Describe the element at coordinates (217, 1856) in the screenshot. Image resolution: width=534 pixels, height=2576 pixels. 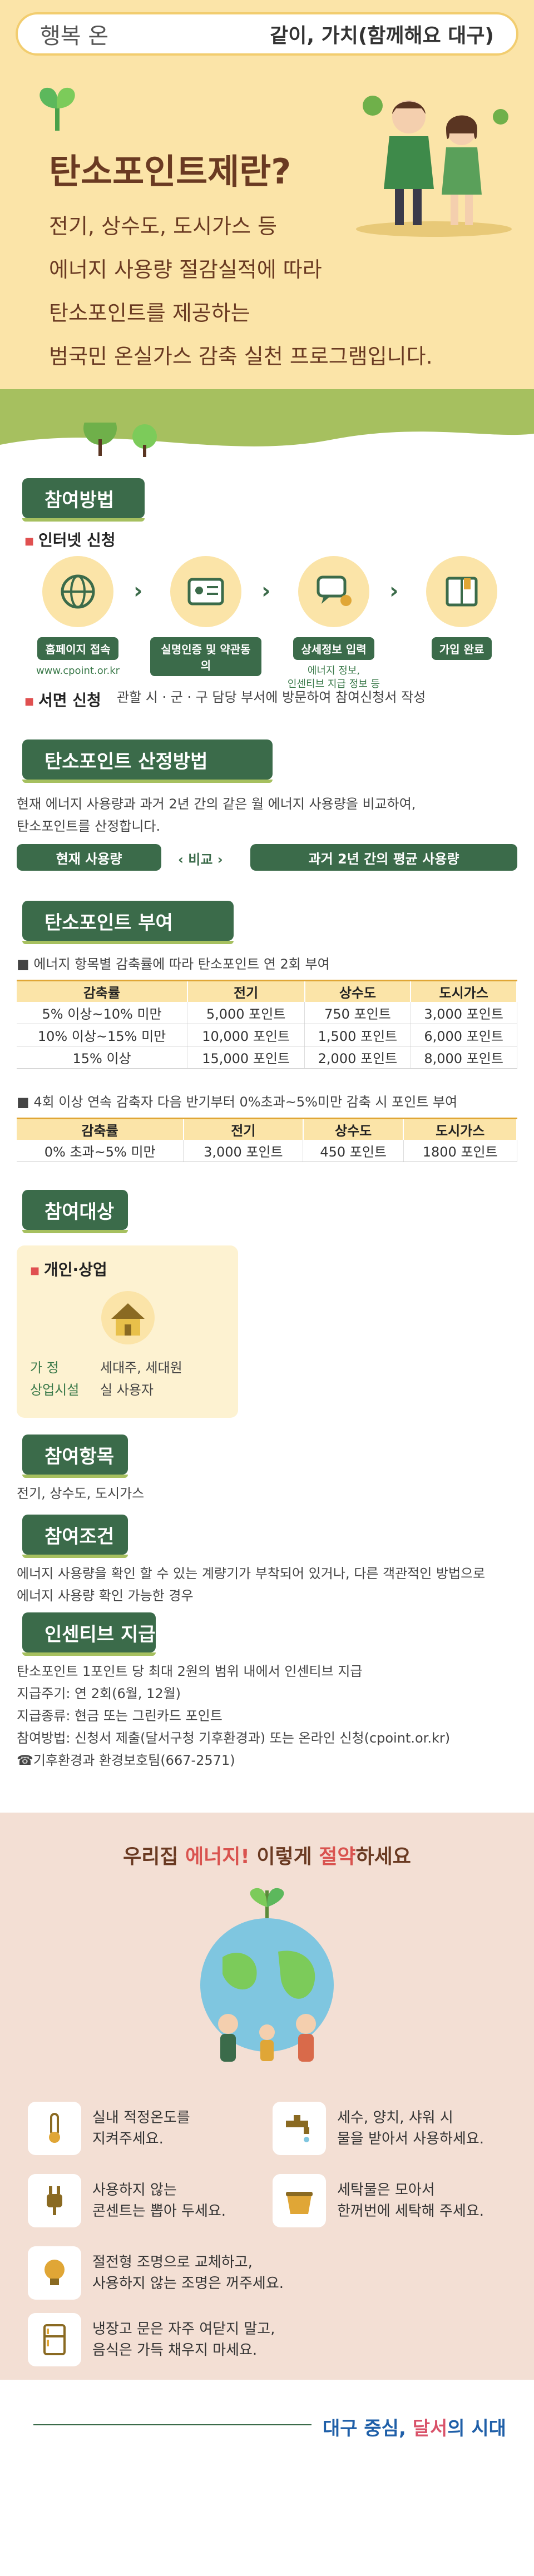
I see `title-emphasis: 에너지!` at that location.